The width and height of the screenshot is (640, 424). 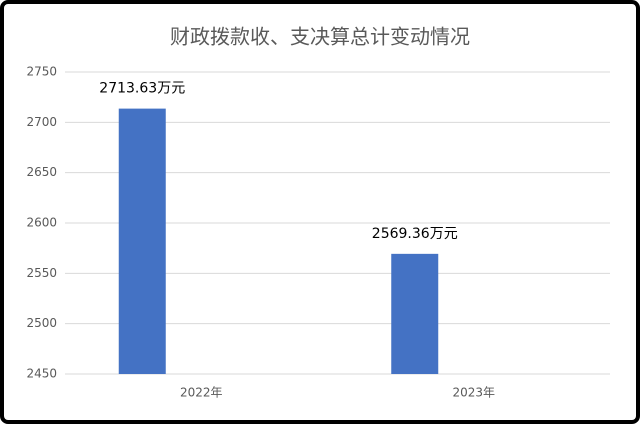 What do you see at coordinates (142, 89) in the screenshot?
I see `value-label: 2713.63万元` at bounding box center [142, 89].